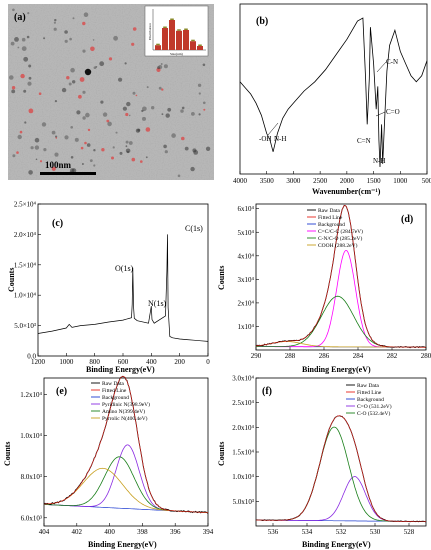 Image resolution: width=431 pixels, height=550 pixels. I want to click on y-tick-label-f: 3.0x10⁴, so click(243, 379).